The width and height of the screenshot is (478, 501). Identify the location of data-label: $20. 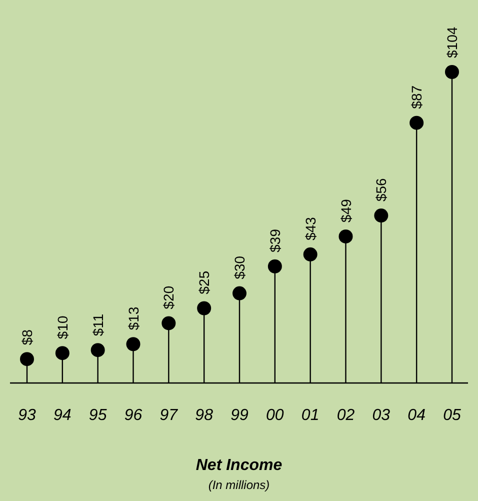
(168, 298).